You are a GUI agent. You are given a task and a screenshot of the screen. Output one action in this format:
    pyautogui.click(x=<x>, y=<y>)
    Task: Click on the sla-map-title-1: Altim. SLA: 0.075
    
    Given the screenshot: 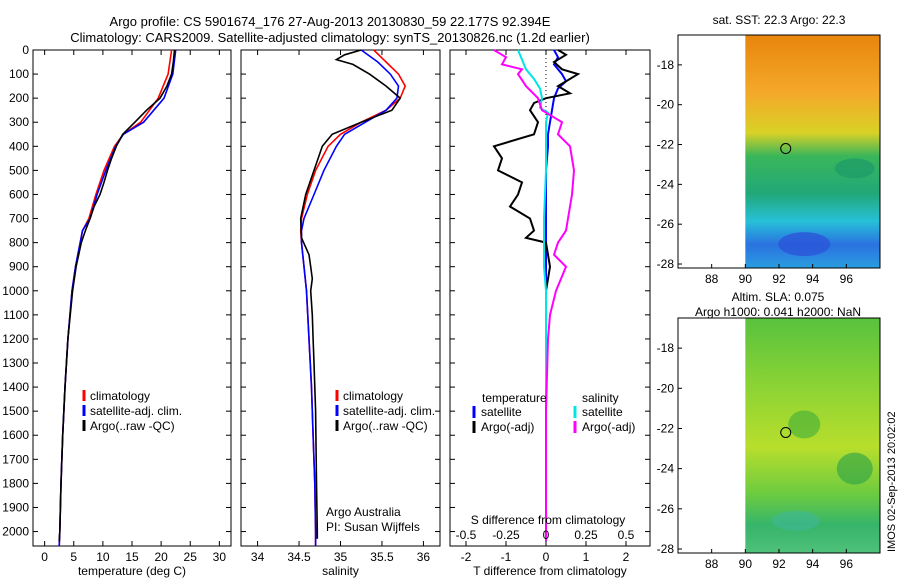 What is the action you would take?
    pyautogui.click(x=778, y=297)
    